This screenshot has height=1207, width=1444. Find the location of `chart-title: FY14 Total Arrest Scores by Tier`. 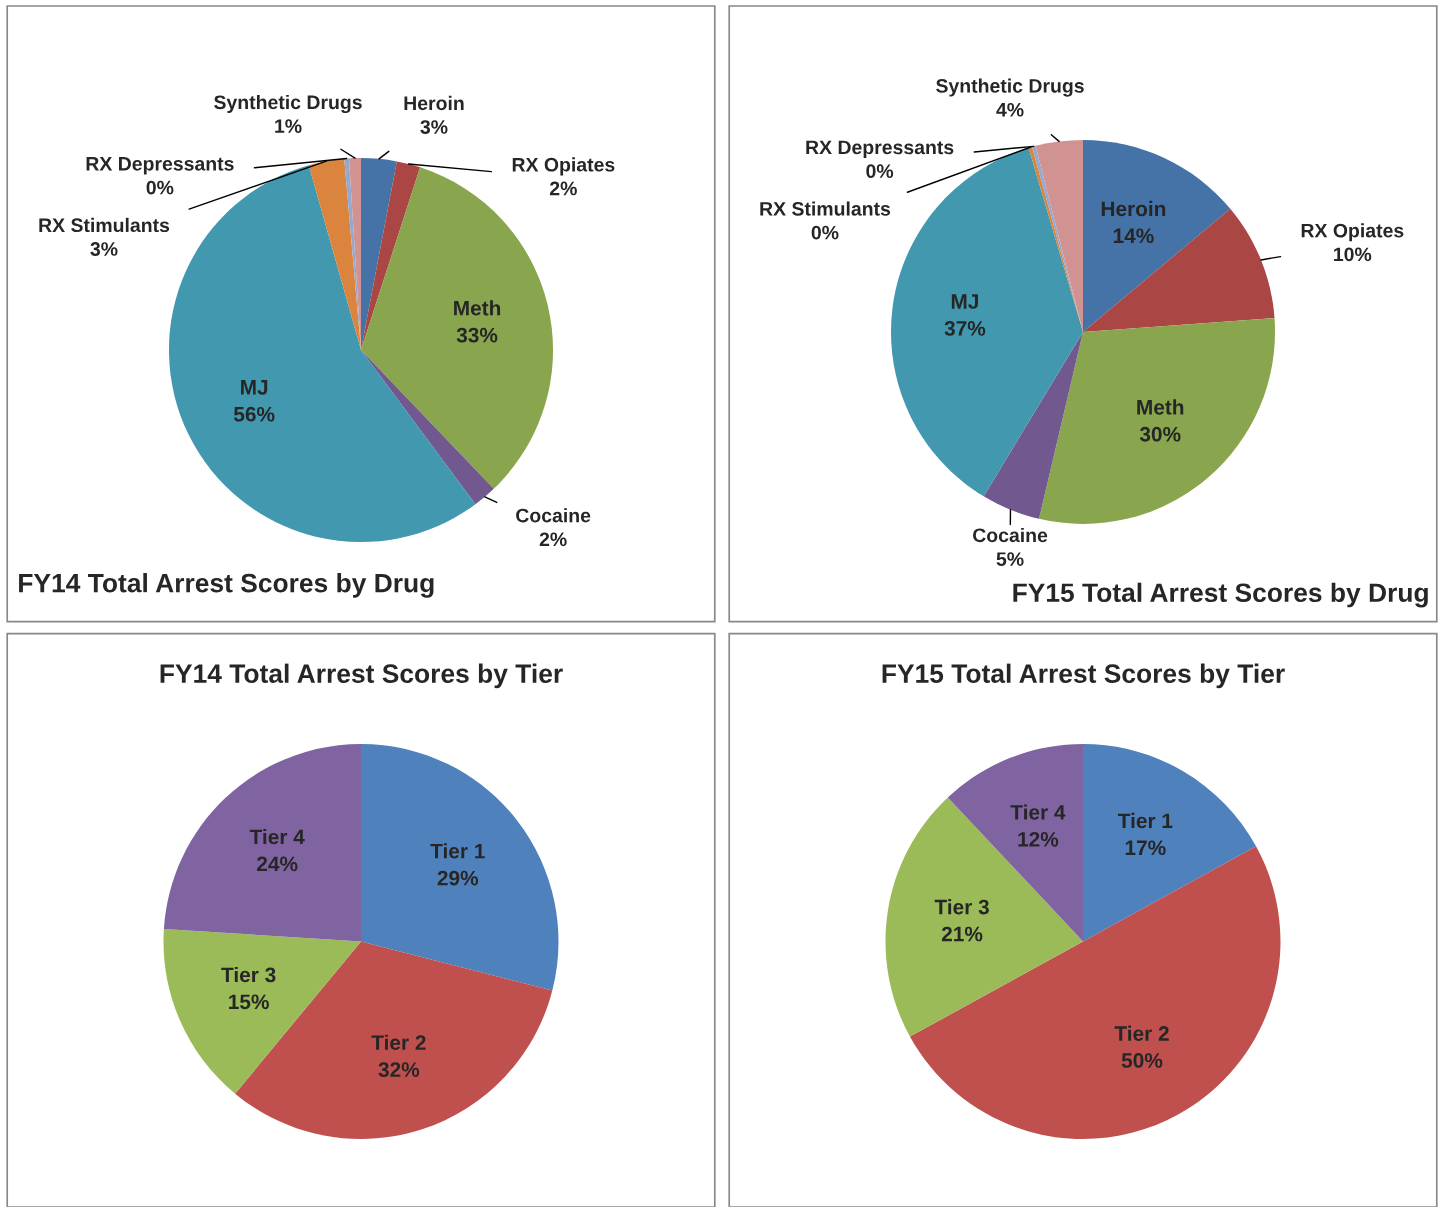

chart-title: FY14 Total Arrest Scores by Tier is located at coordinates (361, 676).